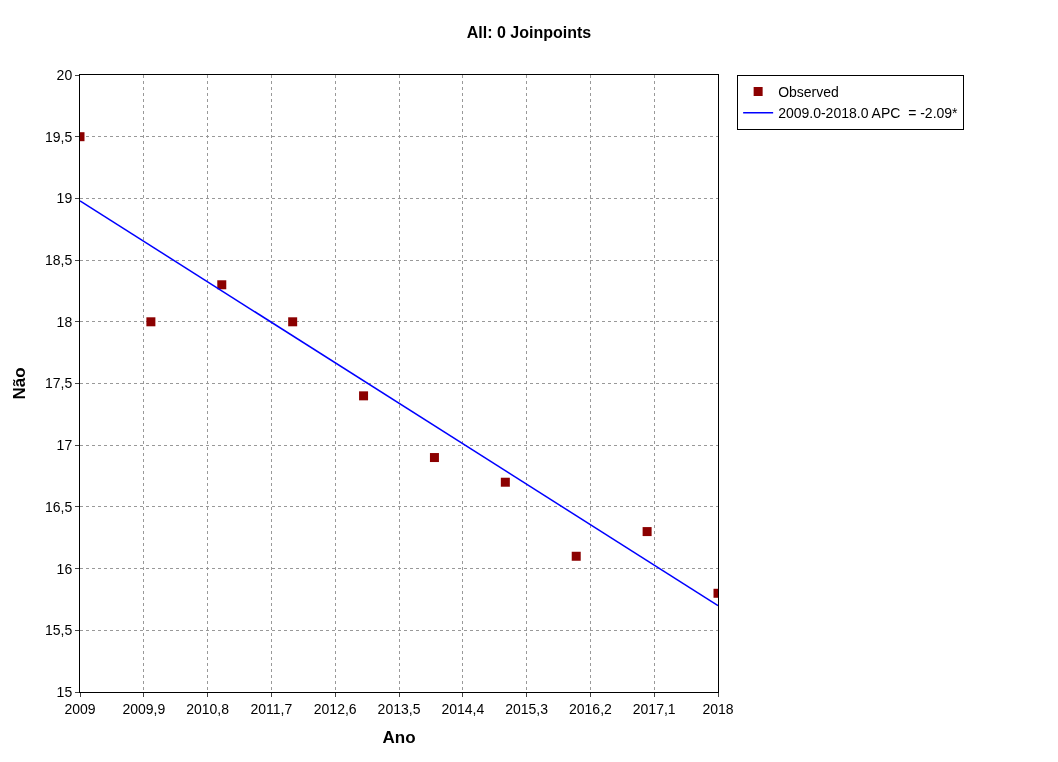  I want to click on x-tick-label: 2016,2, so click(590, 708).